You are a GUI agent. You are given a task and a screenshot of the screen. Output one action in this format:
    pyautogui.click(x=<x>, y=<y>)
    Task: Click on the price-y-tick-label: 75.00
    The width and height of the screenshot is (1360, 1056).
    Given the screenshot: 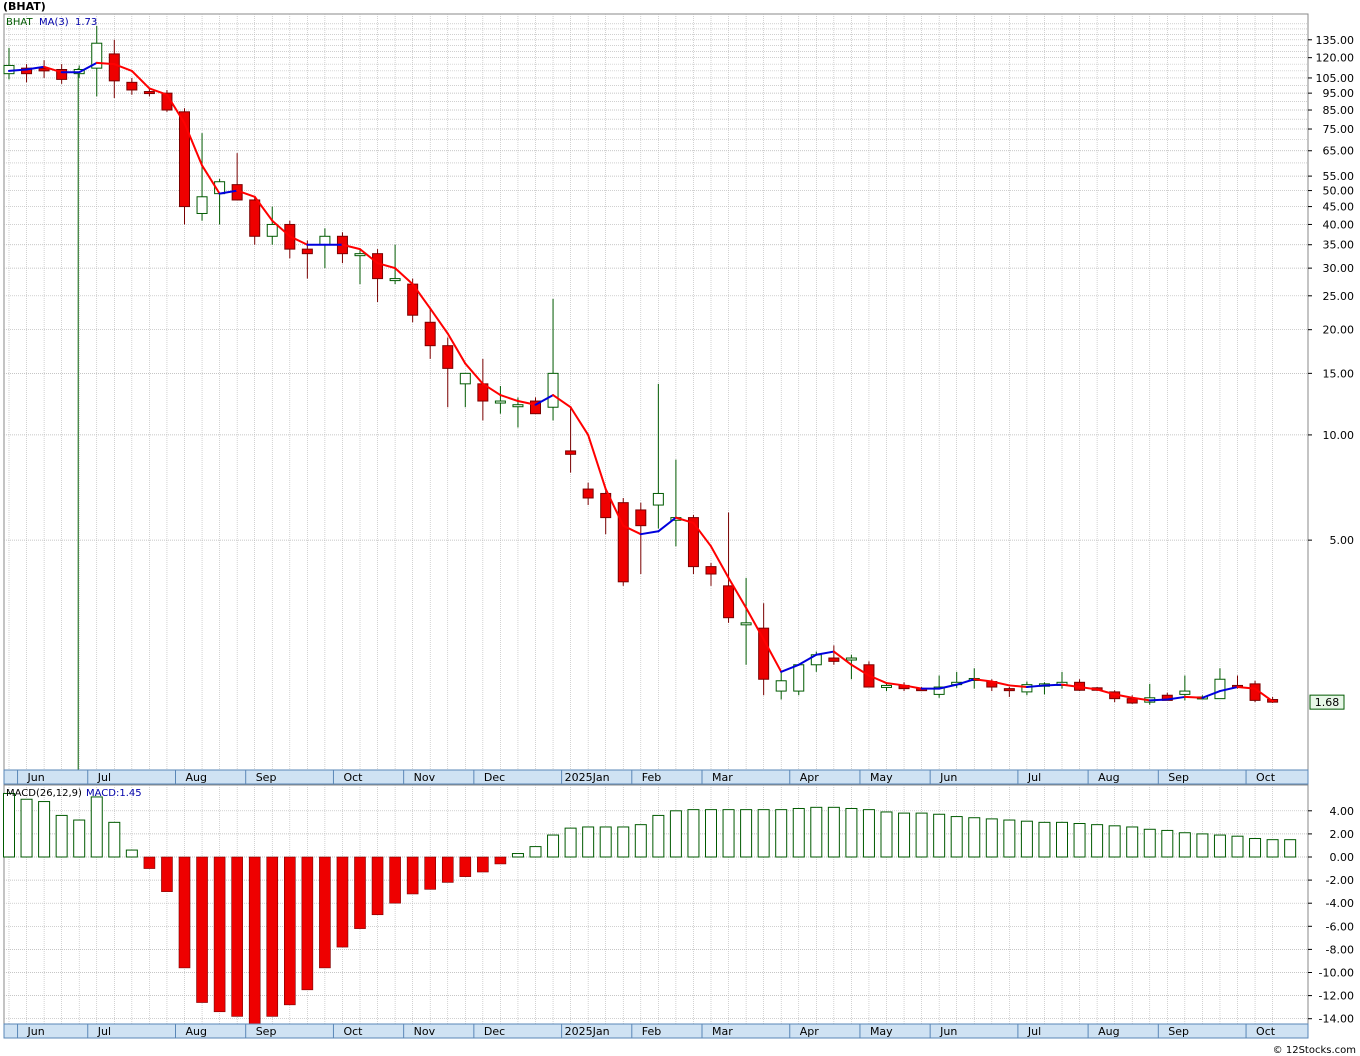 What is the action you would take?
    pyautogui.click(x=1339, y=129)
    